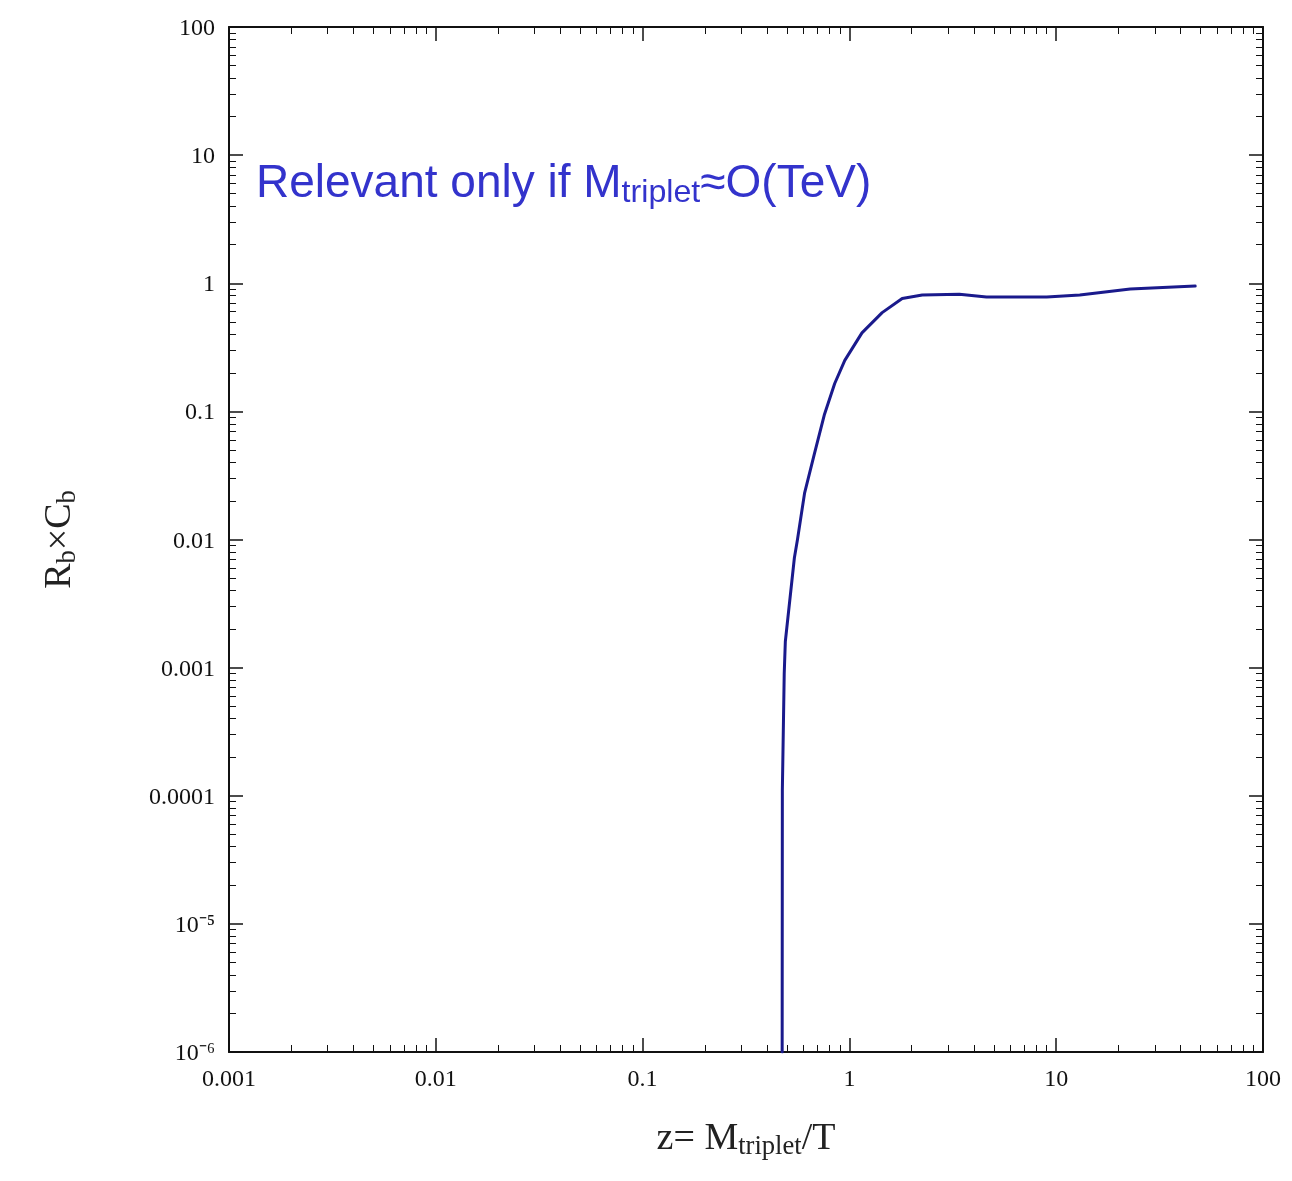 The height and width of the screenshot is (1181, 1292). Describe the element at coordinates (194, 1052) in the screenshot. I see `y-tick-label: 10⁻⁶` at that location.